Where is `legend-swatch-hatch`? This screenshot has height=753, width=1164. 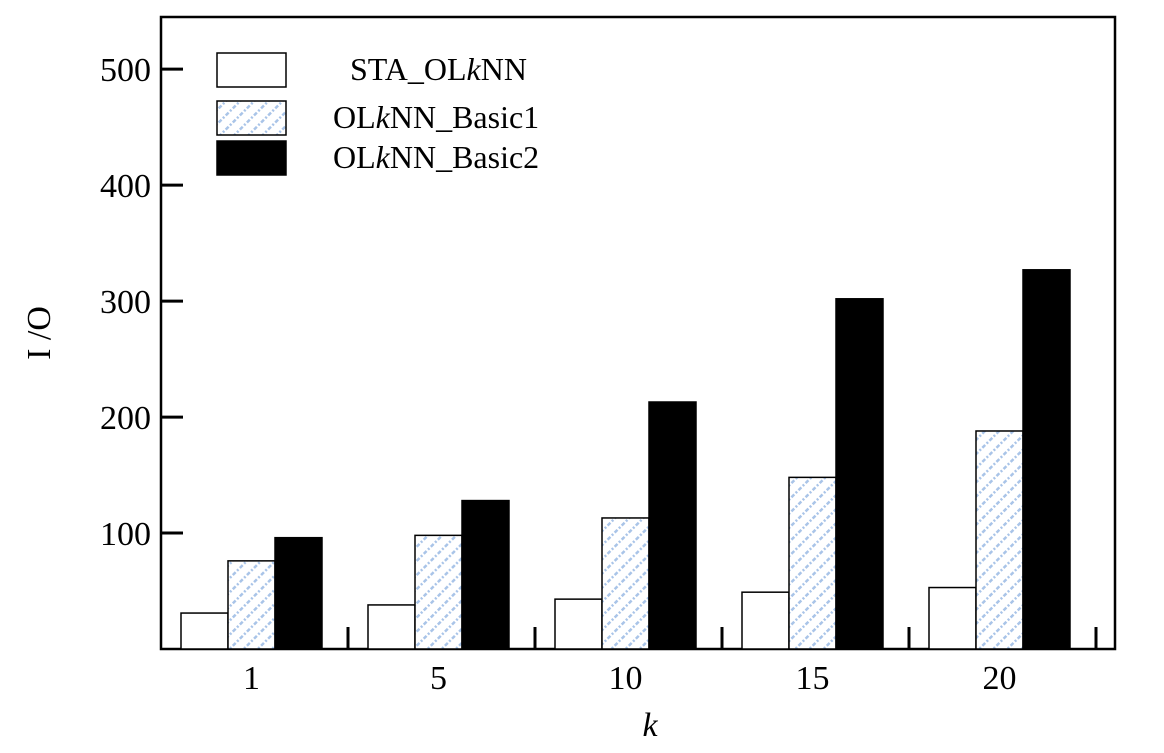
legend-swatch-hatch is located at coordinates (251, 118).